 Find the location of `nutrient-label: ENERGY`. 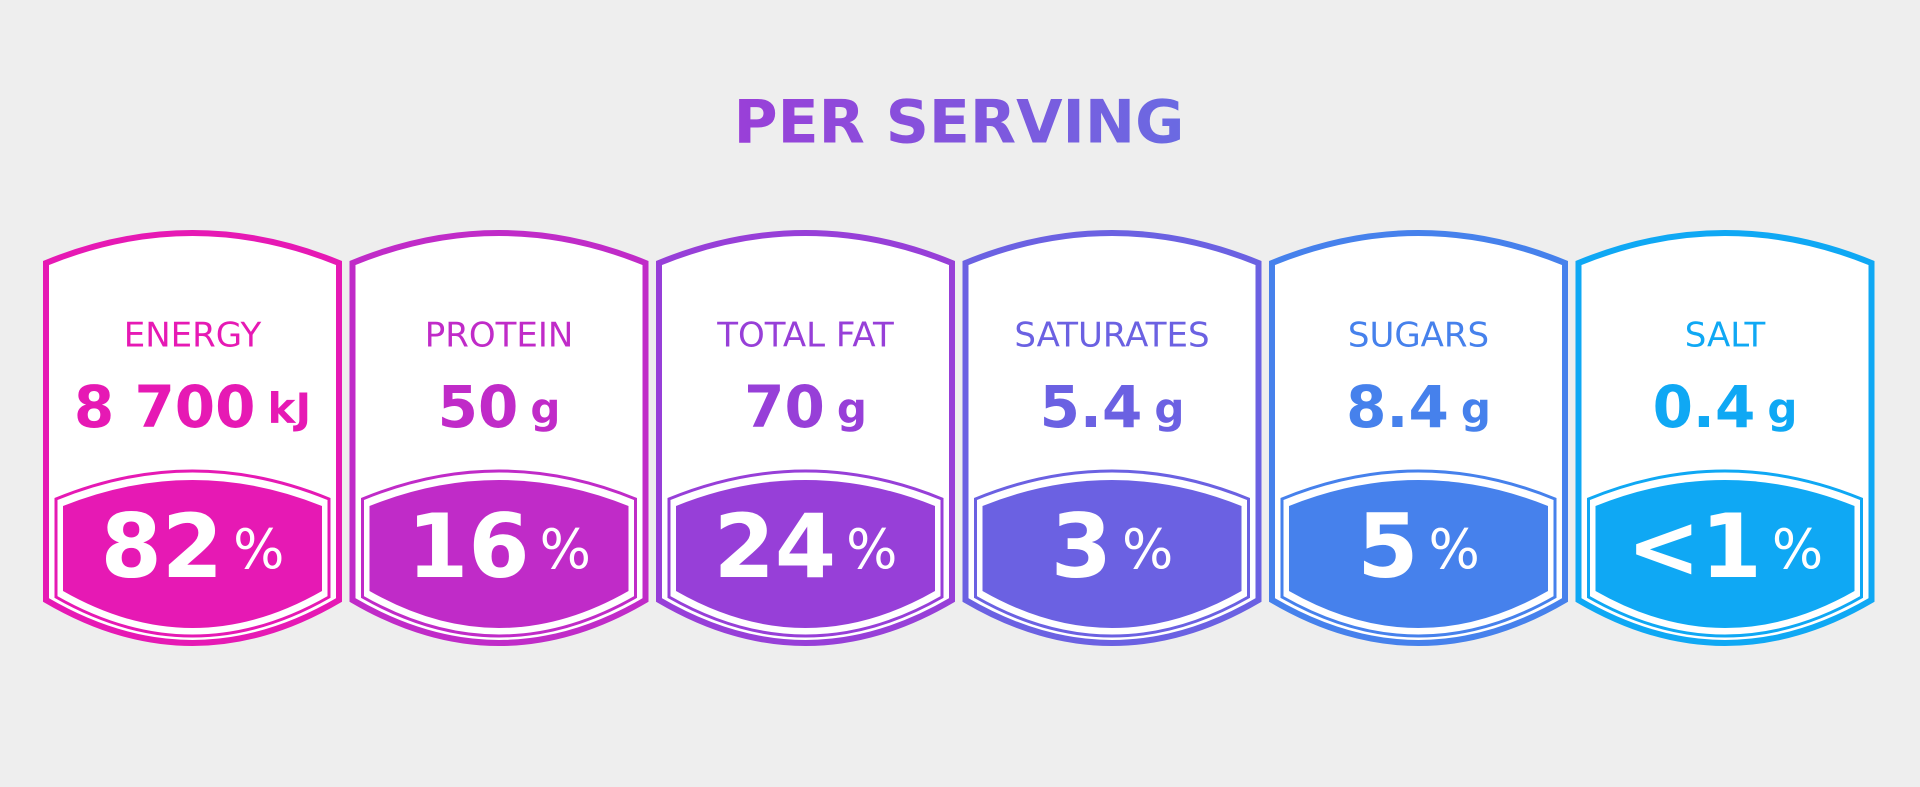

nutrient-label: ENERGY is located at coordinates (193, 336).